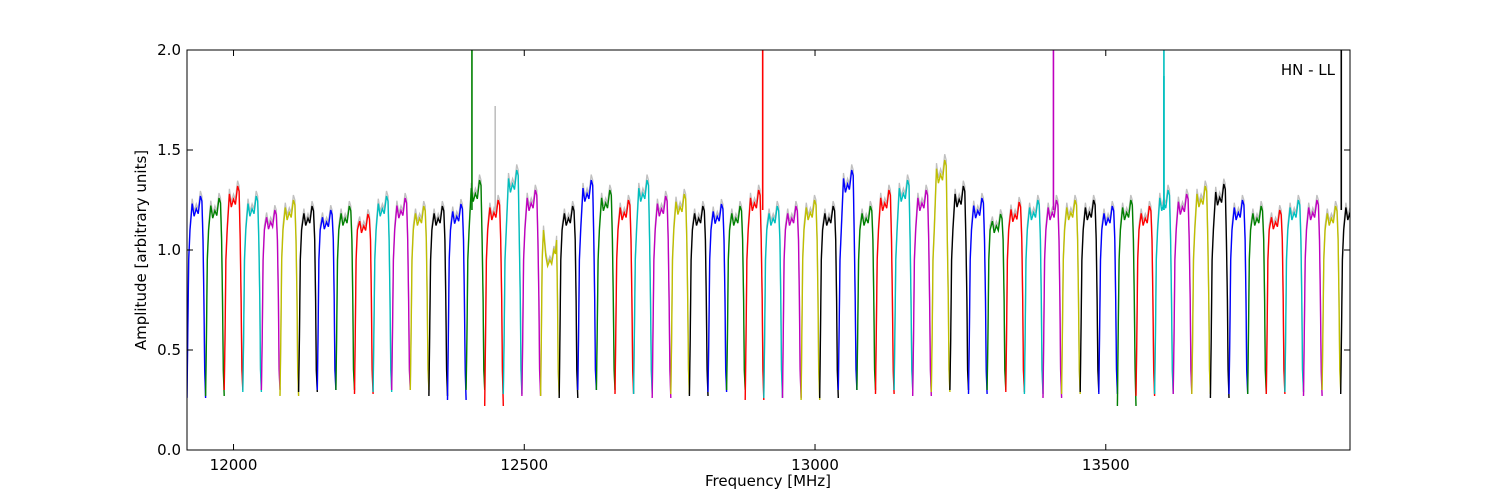 This screenshot has height=500, width=1500. What do you see at coordinates (234, 465) in the screenshot?
I see `x-tick-label: 12000` at bounding box center [234, 465].